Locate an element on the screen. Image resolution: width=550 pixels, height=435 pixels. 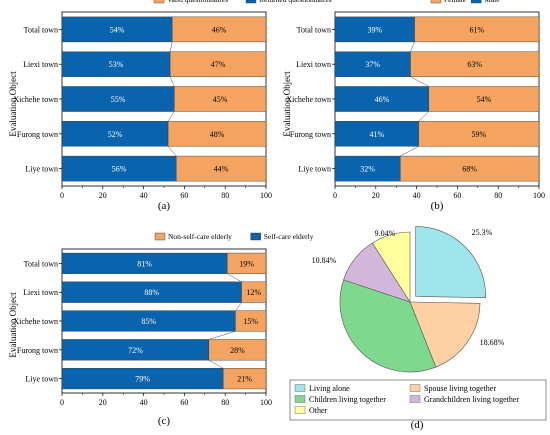
data-label: 44% is located at coordinates (221, 169).